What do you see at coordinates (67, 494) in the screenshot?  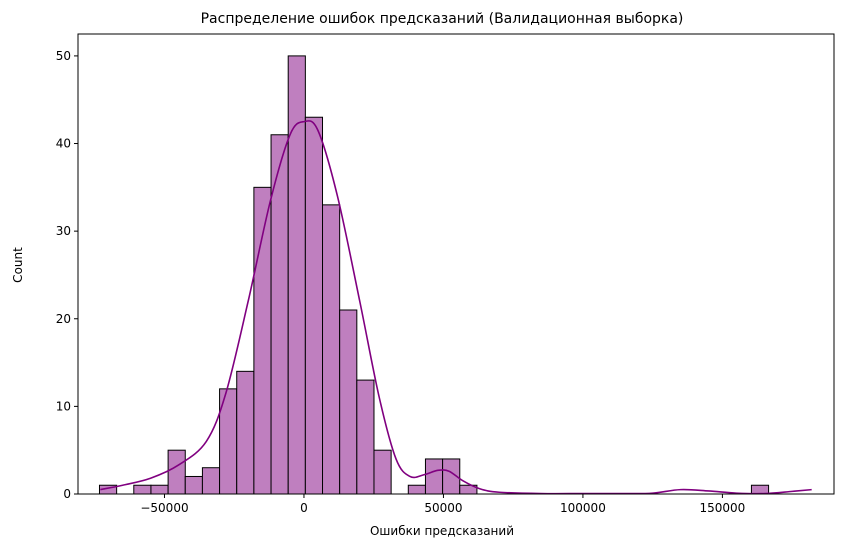 I see `y-tick-label: 0` at bounding box center [67, 494].